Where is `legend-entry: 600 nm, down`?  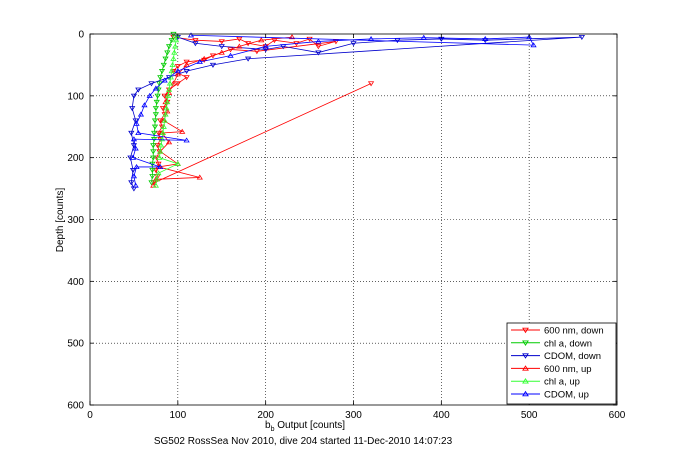 legend-entry: 600 nm, down is located at coordinates (557, 331).